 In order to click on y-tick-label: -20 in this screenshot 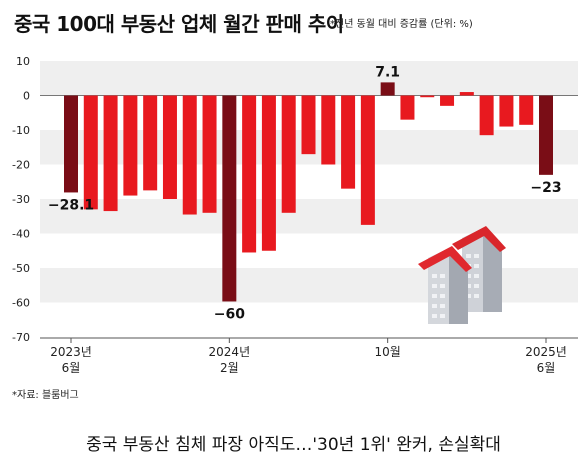, I will do `click(21, 165)`.